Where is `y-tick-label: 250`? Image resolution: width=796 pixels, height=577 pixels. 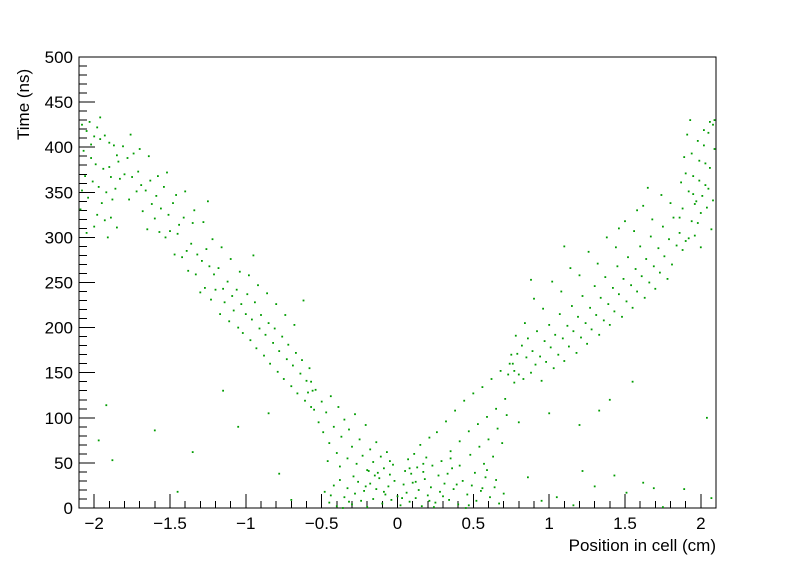 y-tick-label: 250 is located at coordinates (59, 283).